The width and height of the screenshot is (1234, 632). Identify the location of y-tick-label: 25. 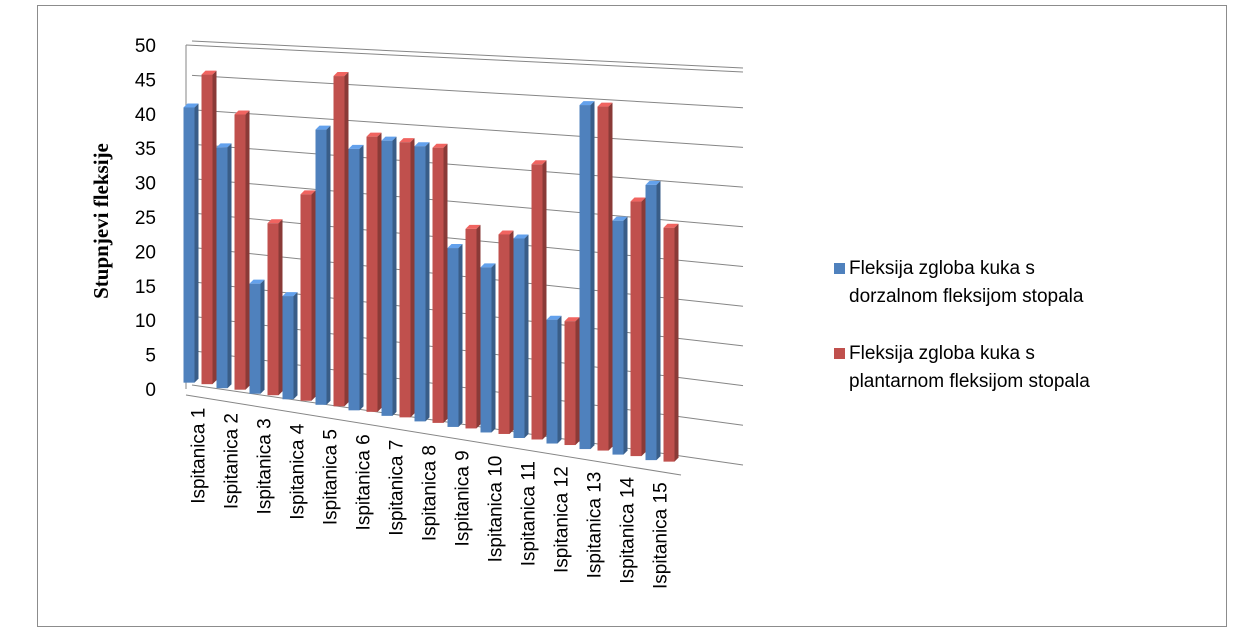
(145, 218).